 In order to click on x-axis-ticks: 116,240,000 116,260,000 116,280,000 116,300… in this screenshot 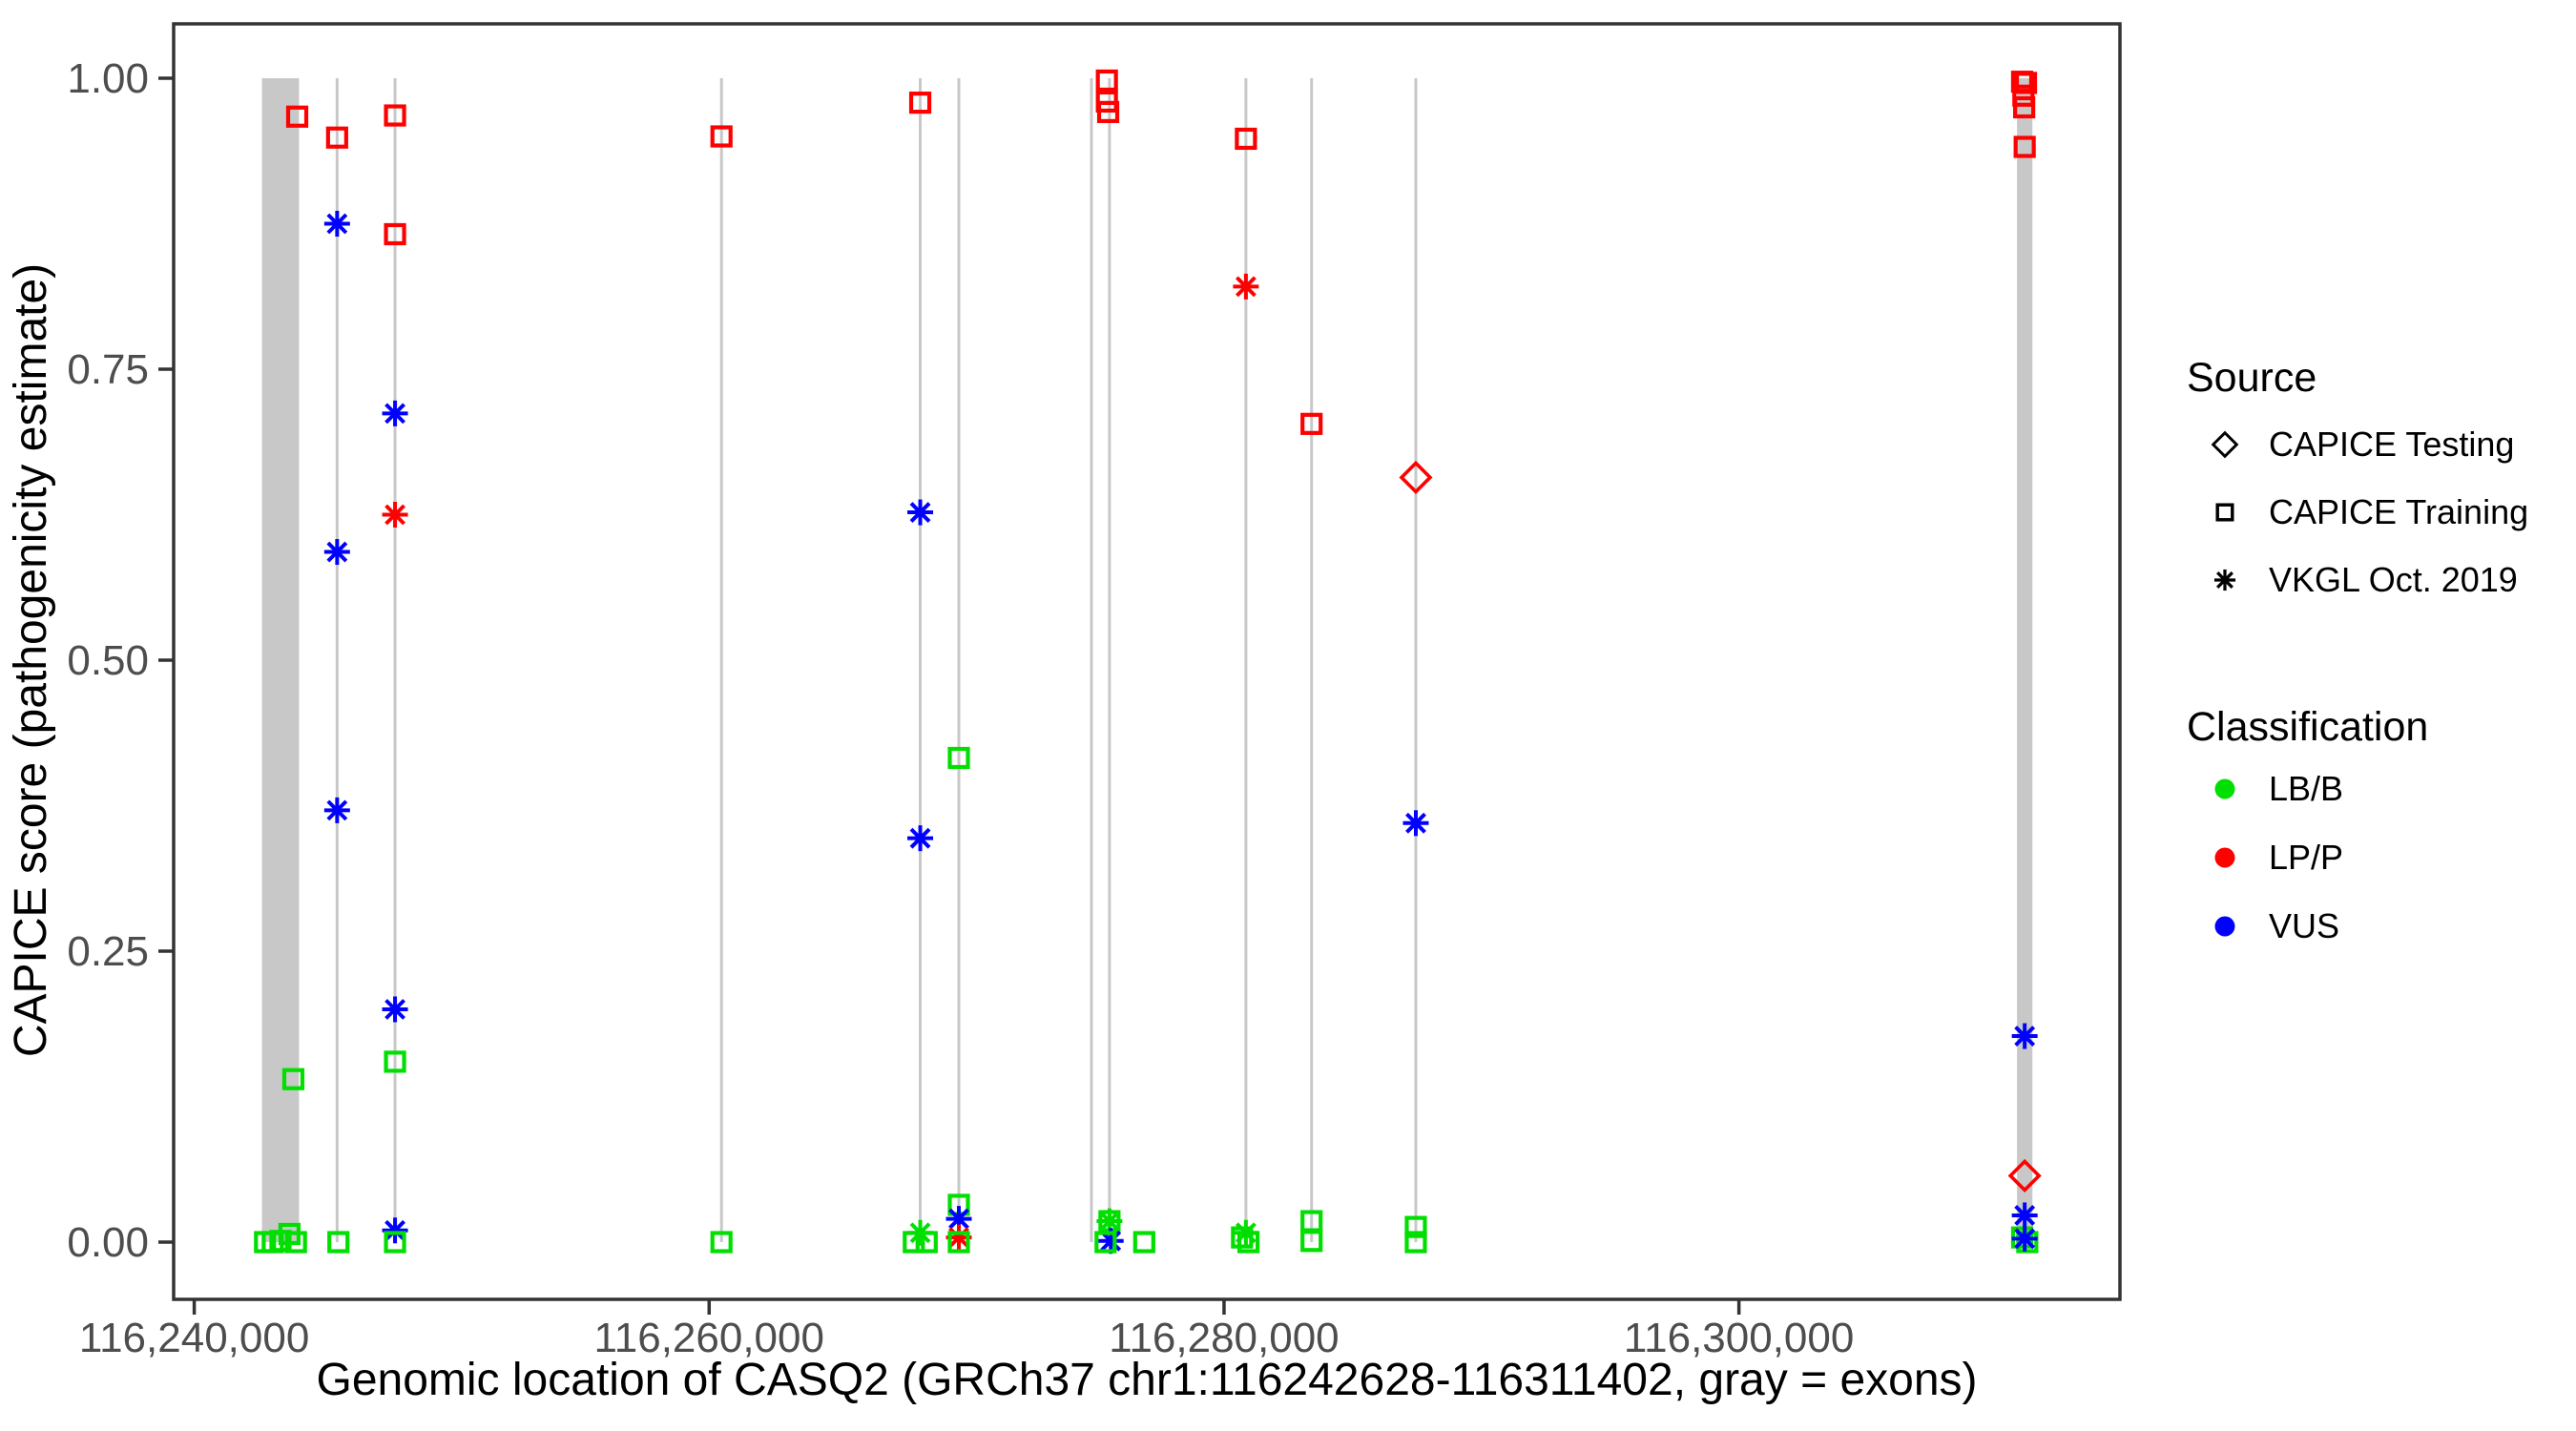, I will do `click(966, 1330)`.